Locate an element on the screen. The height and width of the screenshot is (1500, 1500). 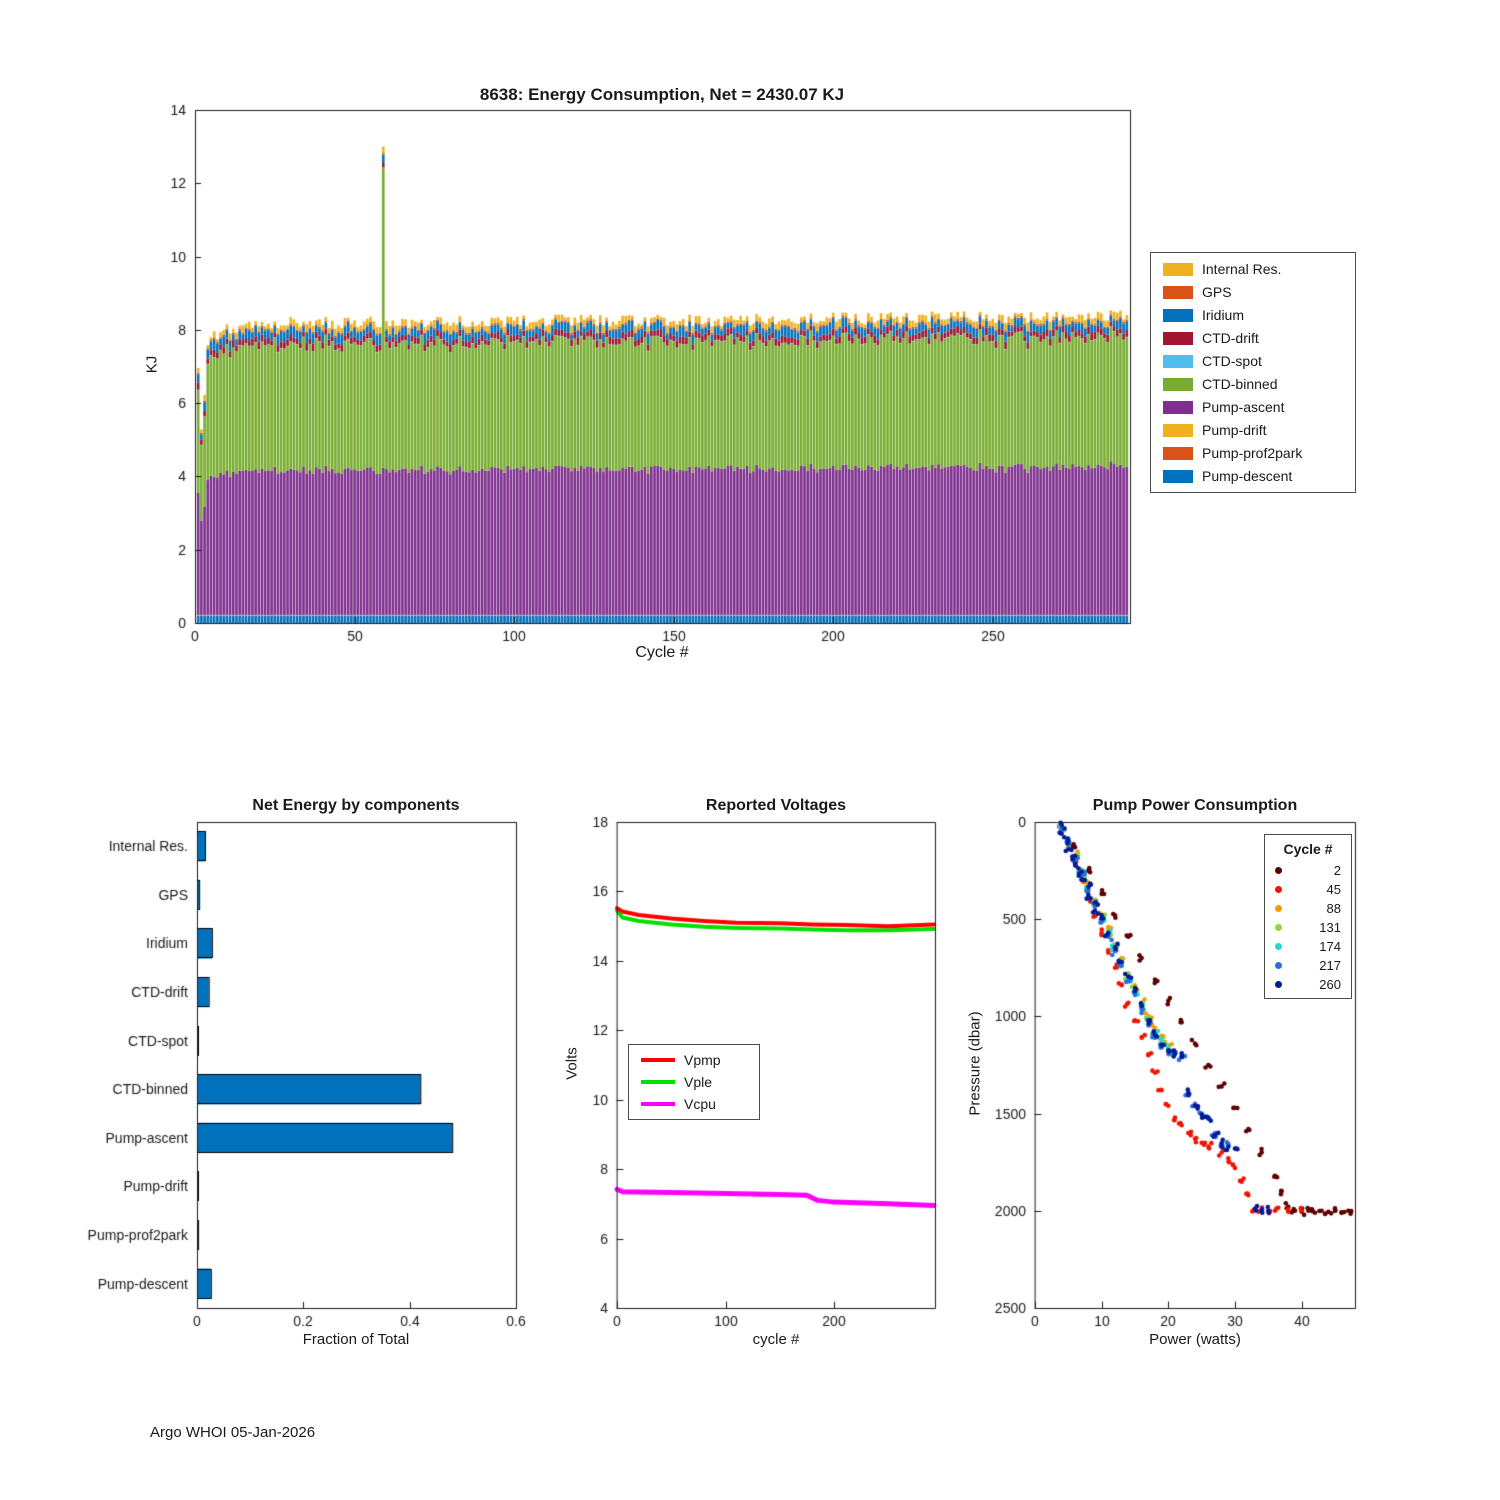
legend-label: Pump-descent is located at coordinates (1247, 476).